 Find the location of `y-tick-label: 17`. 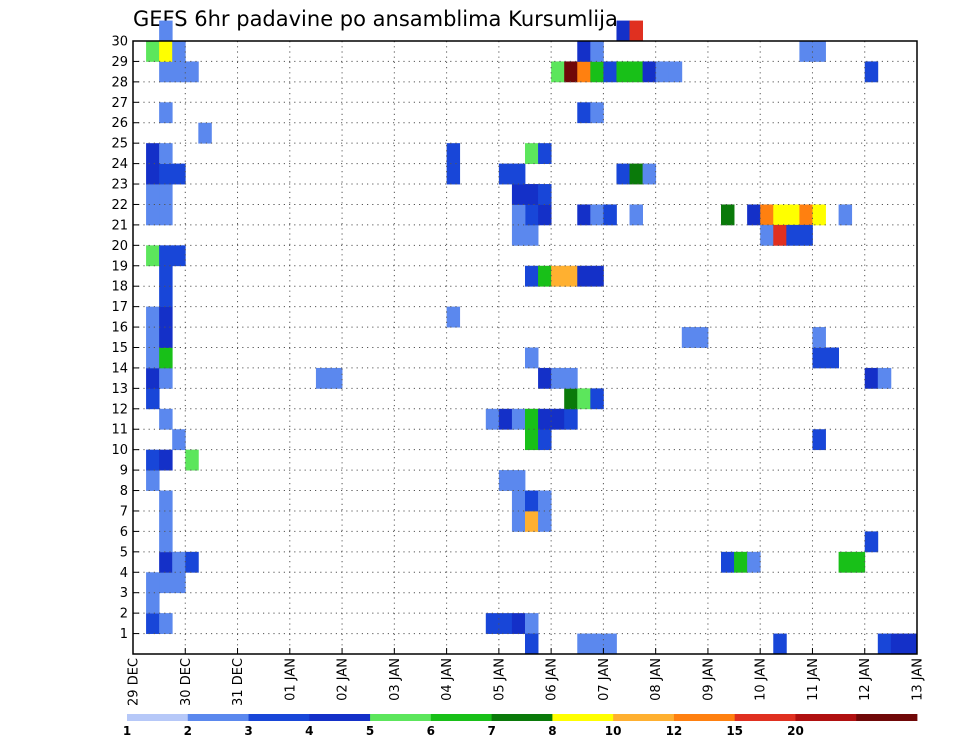

y-tick-label: 17 is located at coordinates (119, 307).